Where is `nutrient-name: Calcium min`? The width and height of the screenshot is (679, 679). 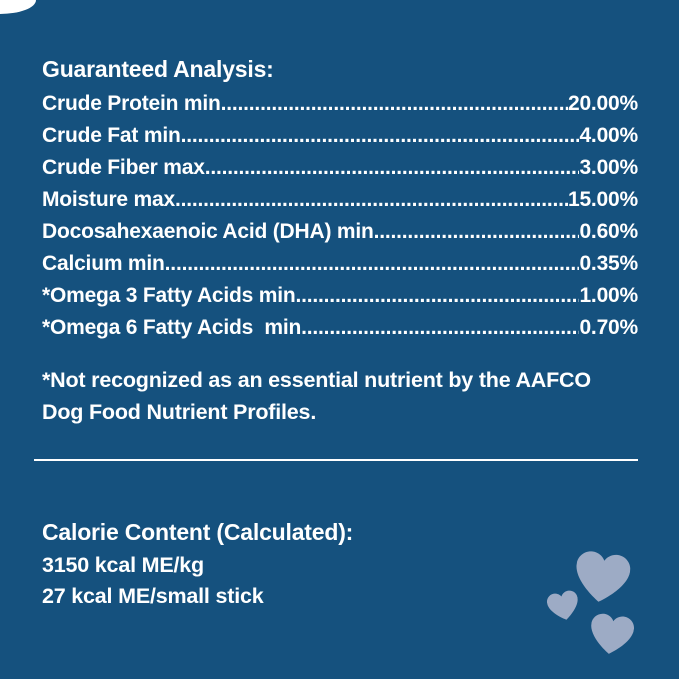
nutrient-name: Calcium min is located at coordinates (103, 263).